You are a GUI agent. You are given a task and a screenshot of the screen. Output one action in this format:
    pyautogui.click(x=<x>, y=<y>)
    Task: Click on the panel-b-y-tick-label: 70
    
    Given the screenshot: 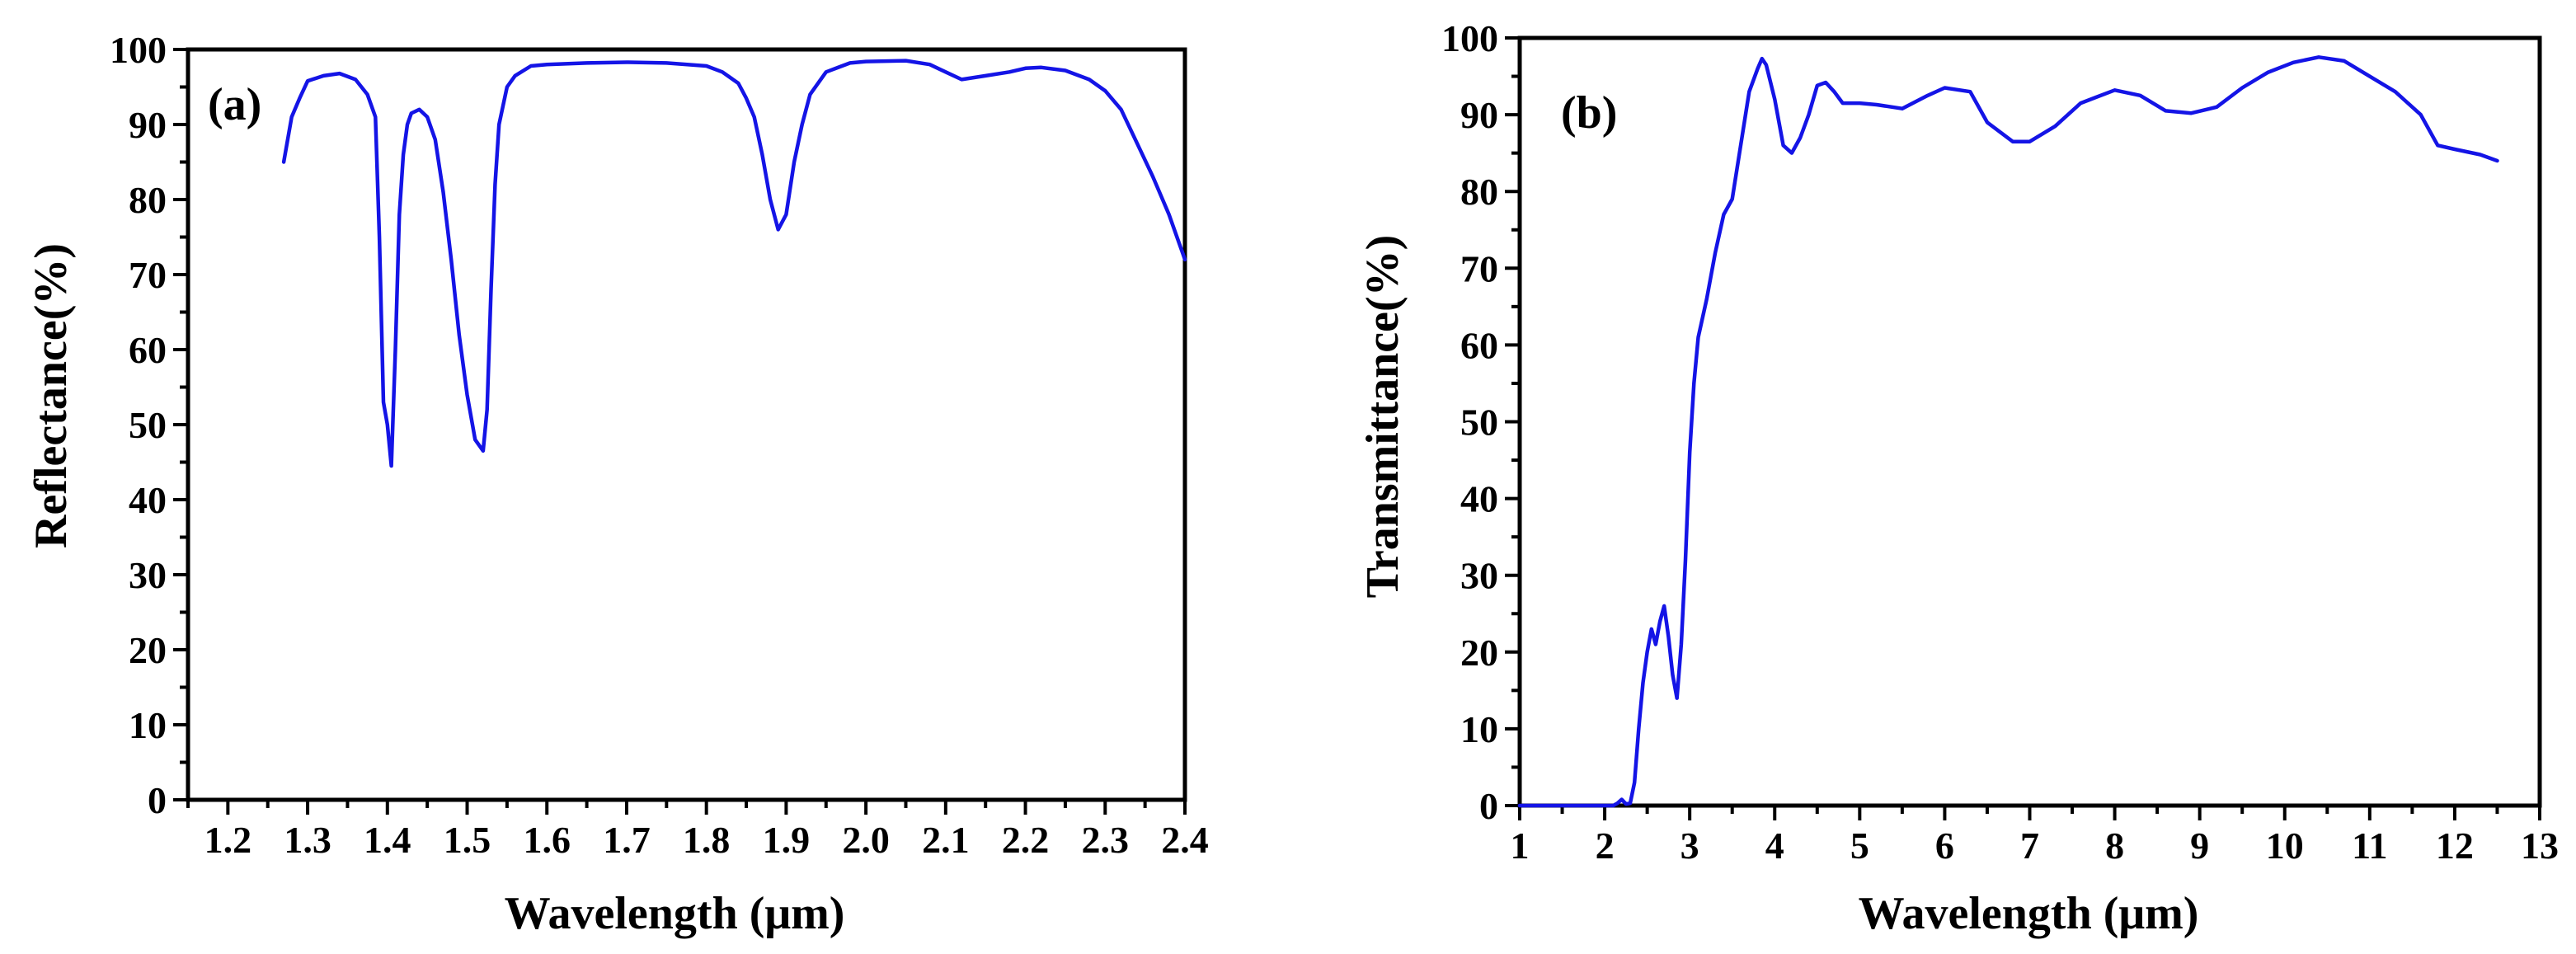 What is the action you would take?
    pyautogui.click(x=1479, y=268)
    